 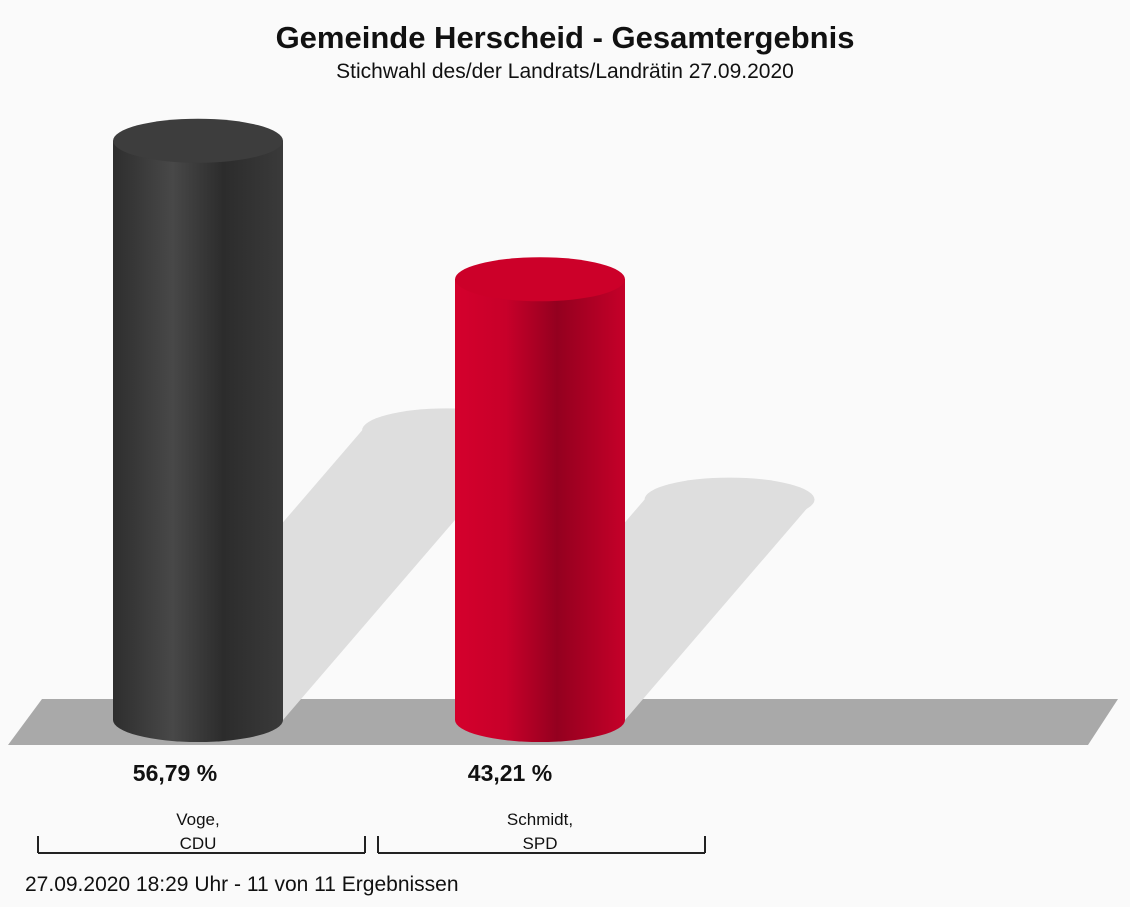 What do you see at coordinates (510, 773) in the screenshot?
I see `value-label: 43,21 %` at bounding box center [510, 773].